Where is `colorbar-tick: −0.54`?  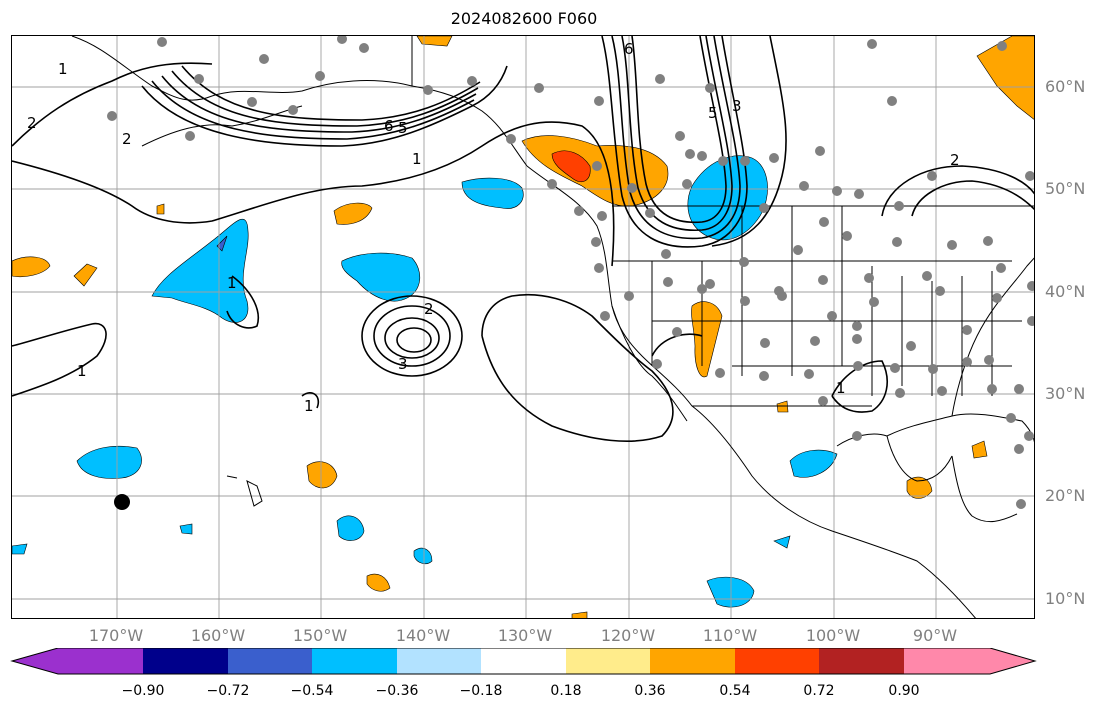
colorbar-tick: −0.54 is located at coordinates (312, 691).